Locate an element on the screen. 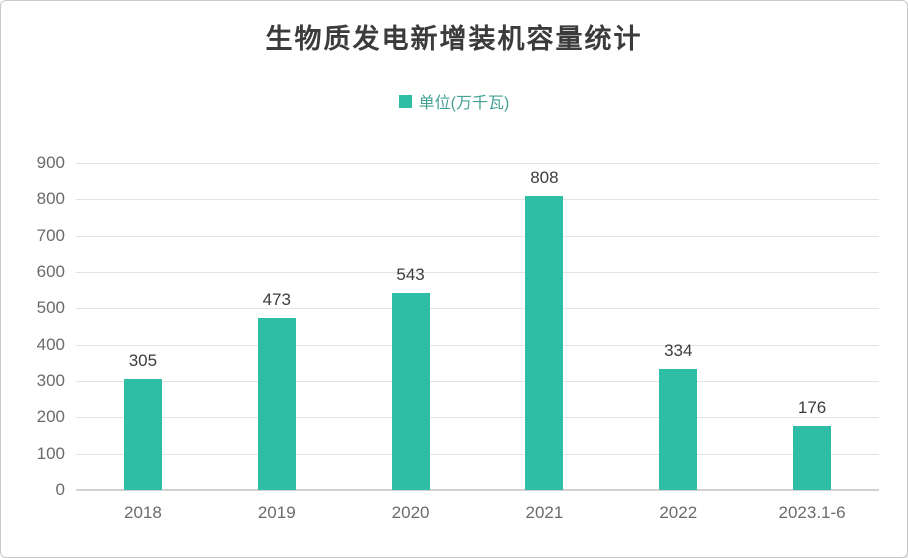 The image size is (908, 558). y-tick-label: 300 is located at coordinates (50, 380).